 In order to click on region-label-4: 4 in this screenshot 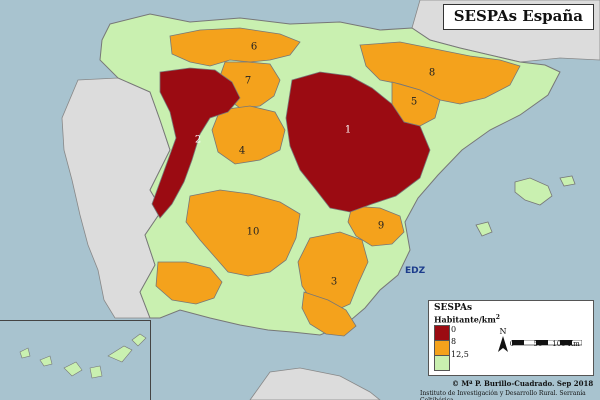, I will do `click(242, 151)`.